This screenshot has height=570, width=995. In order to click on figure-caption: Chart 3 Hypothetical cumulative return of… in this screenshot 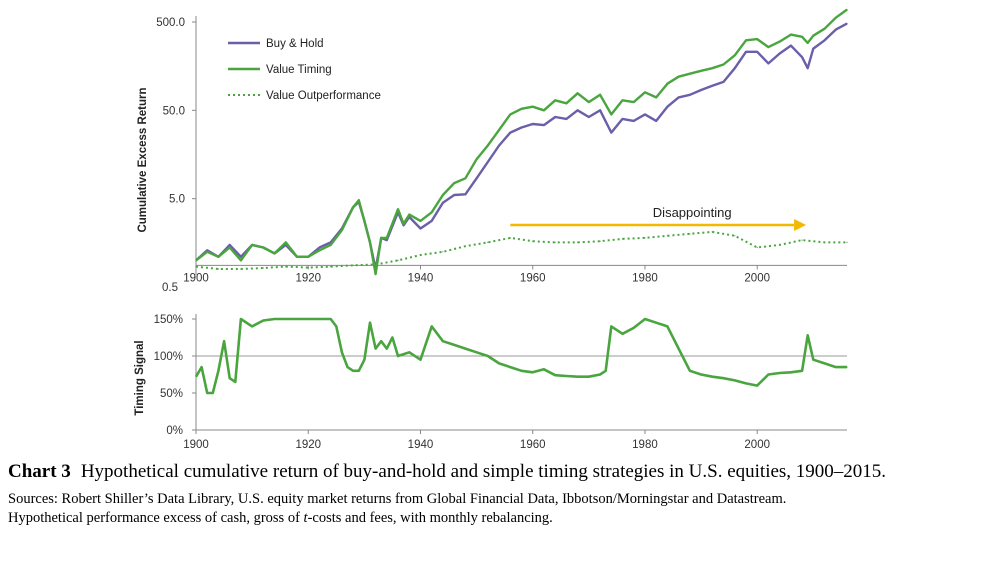, I will do `click(498, 494)`.